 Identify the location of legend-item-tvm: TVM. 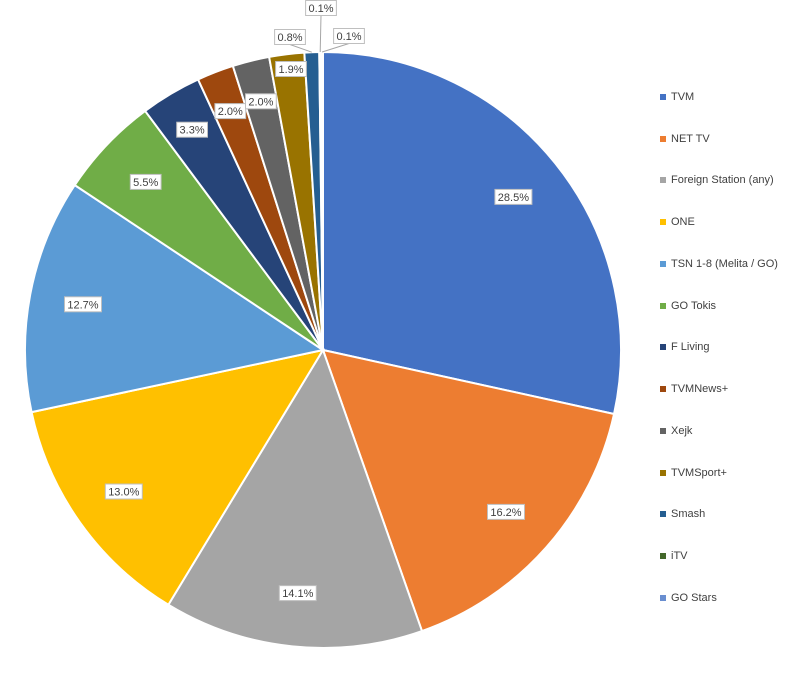
(727, 97).